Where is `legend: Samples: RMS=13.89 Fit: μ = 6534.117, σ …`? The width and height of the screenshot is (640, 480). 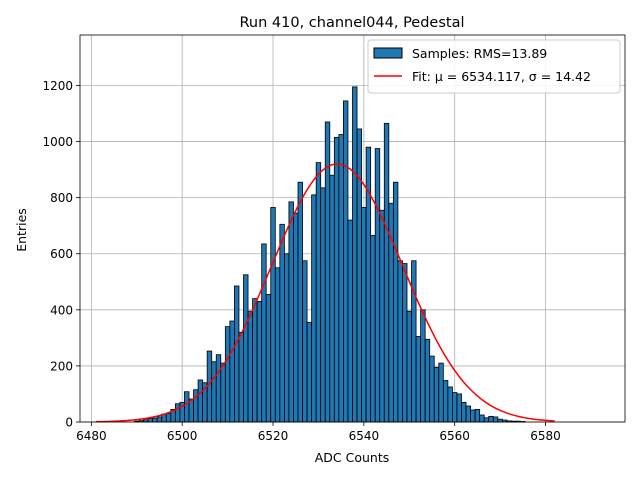 legend: Samples: RMS=13.89 Fit: μ = 6534.117, σ … is located at coordinates (494, 66).